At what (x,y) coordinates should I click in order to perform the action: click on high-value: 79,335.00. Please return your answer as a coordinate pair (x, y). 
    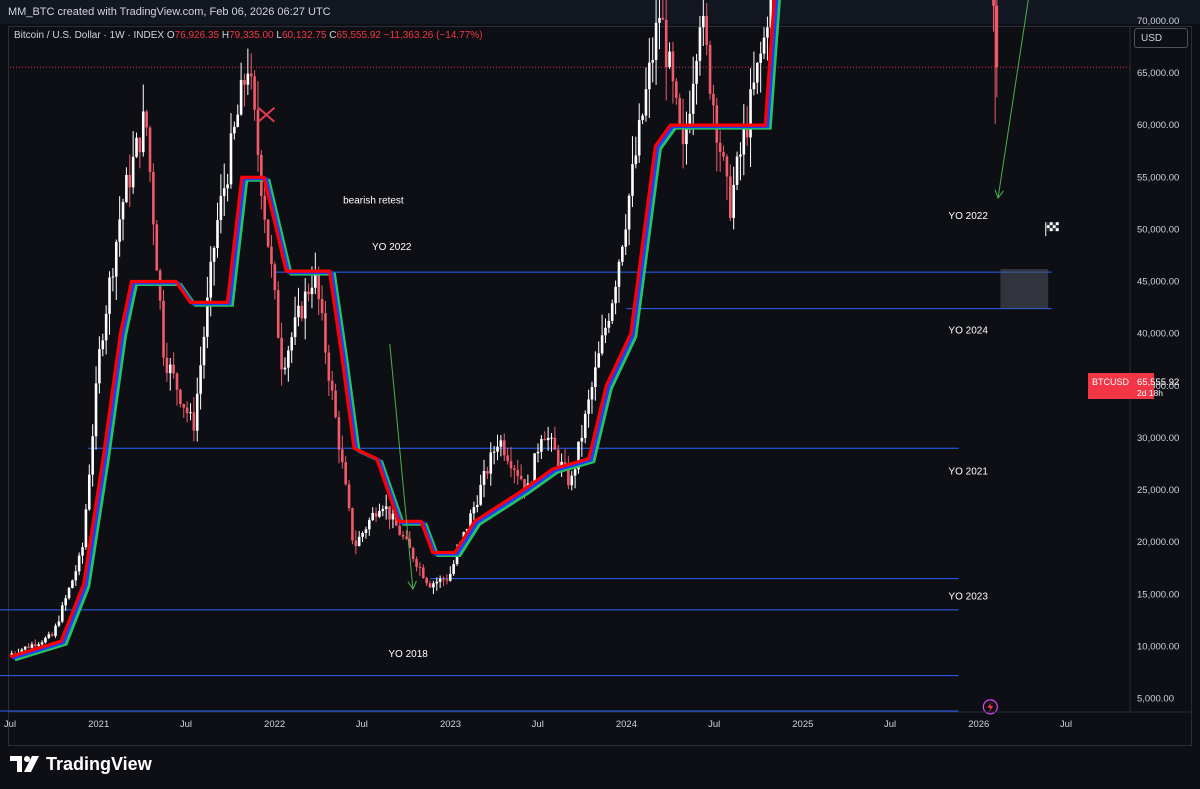
    Looking at the image, I should click on (251, 35).